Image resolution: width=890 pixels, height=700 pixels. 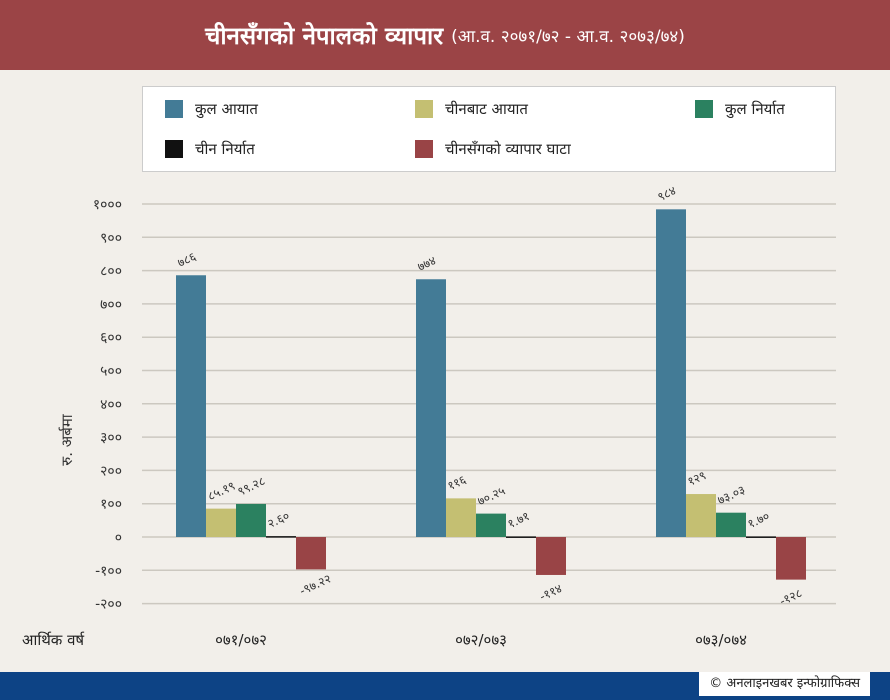 What do you see at coordinates (666, 193) in the screenshot?
I see `data-label: ९८४` at bounding box center [666, 193].